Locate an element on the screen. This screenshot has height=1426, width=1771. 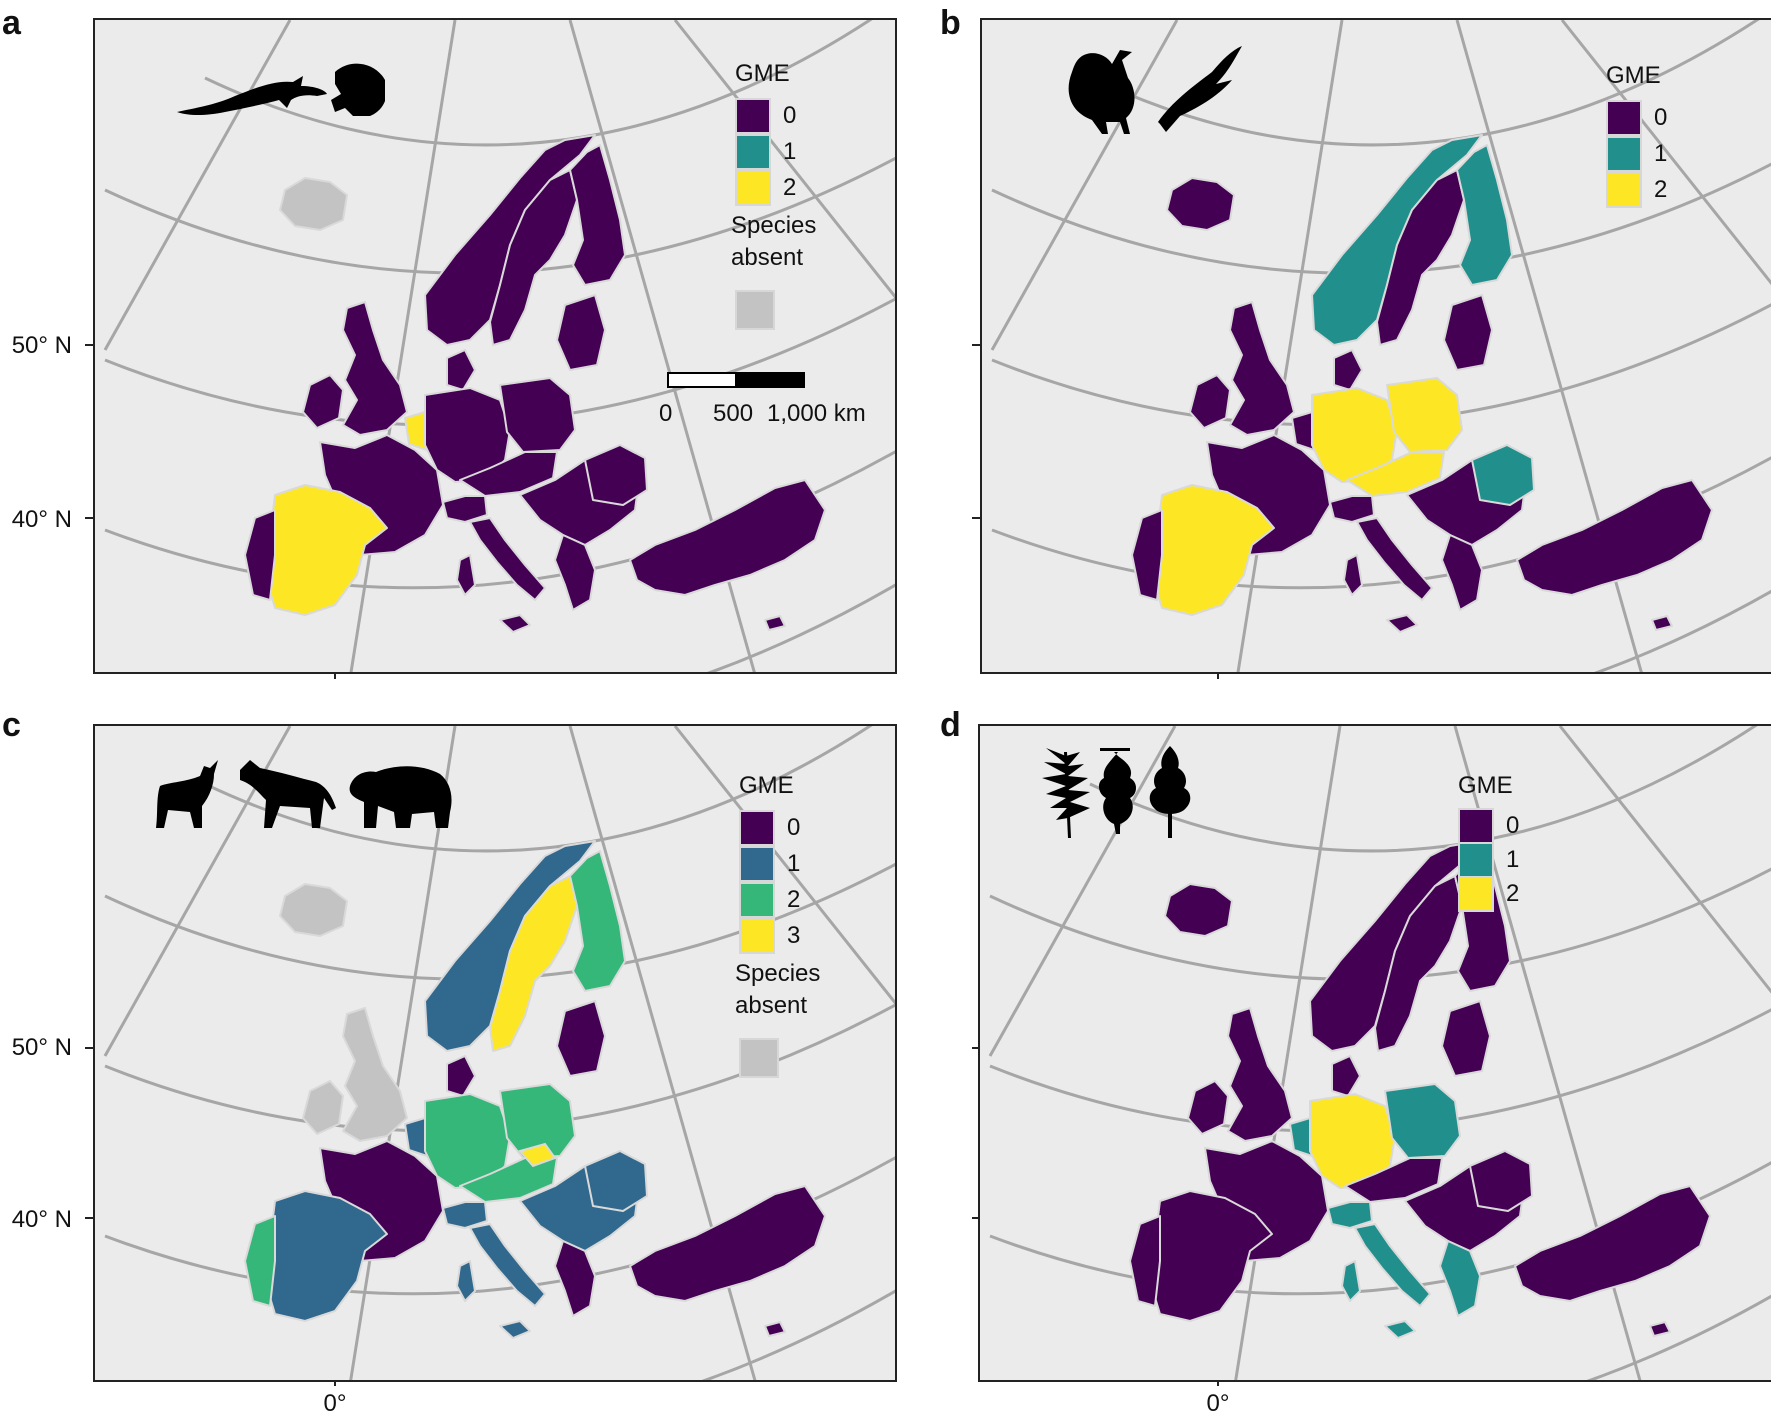
capercaillie-silhouette-icon is located at coordinates (1152, 89).